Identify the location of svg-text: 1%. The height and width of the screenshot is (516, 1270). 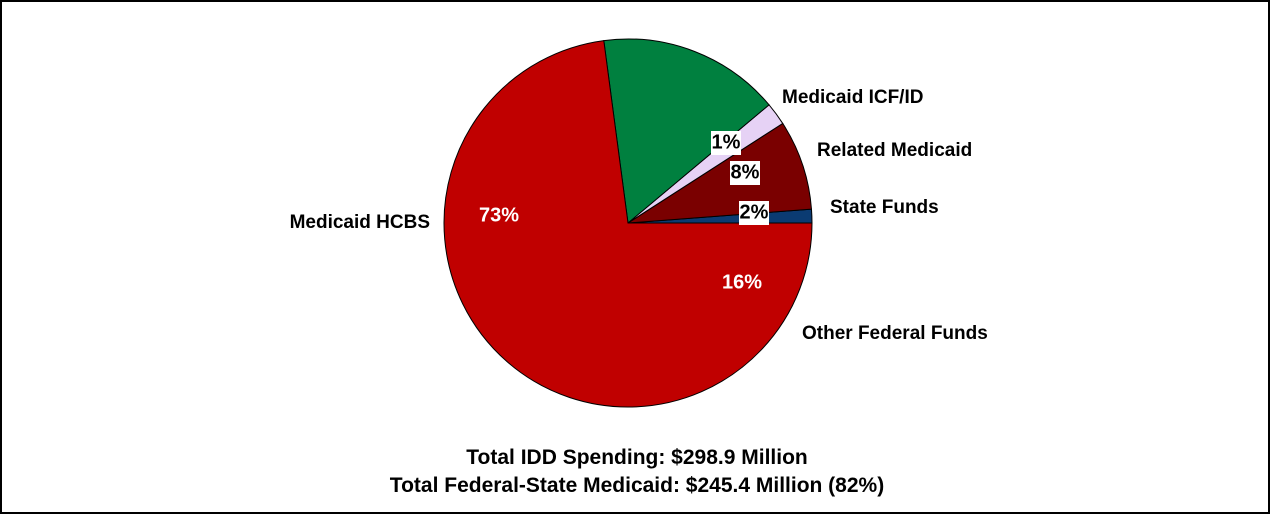
(726, 142).